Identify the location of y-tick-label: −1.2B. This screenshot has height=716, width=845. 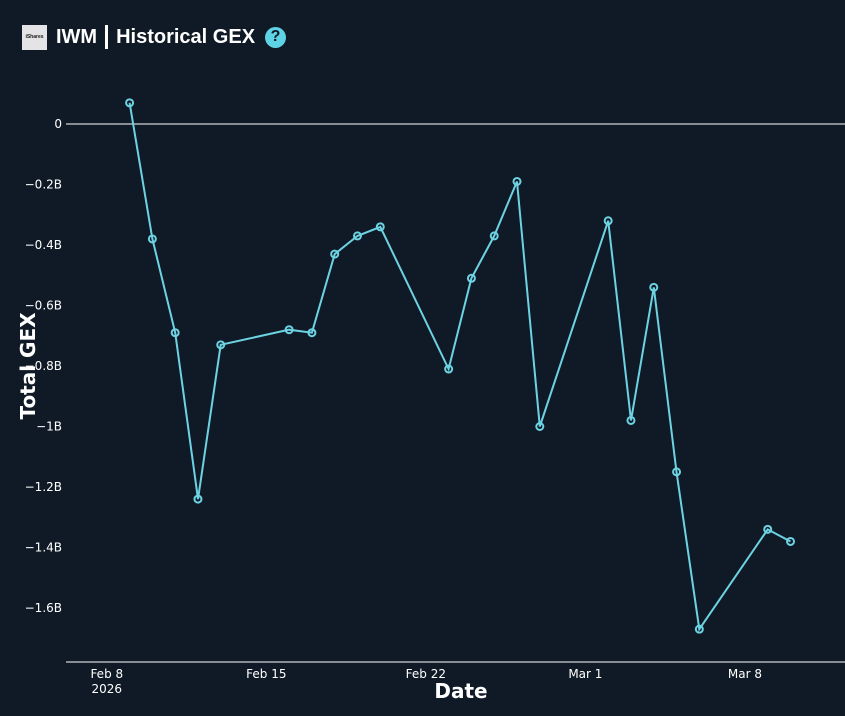
(43, 487).